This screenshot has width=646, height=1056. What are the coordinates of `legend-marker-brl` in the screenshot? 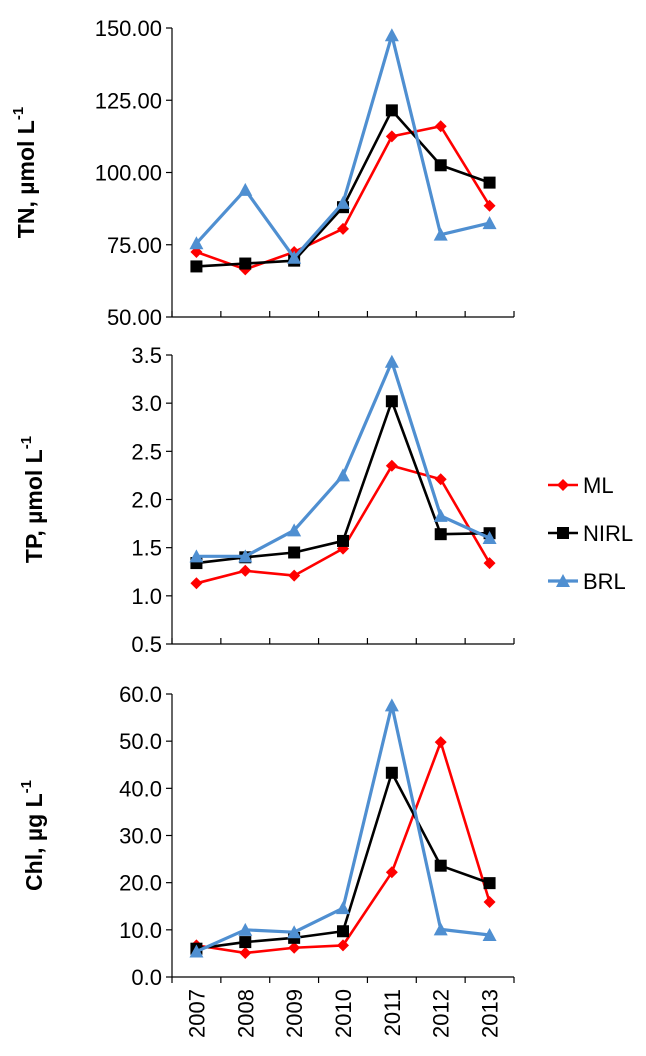 It's located at (563, 580).